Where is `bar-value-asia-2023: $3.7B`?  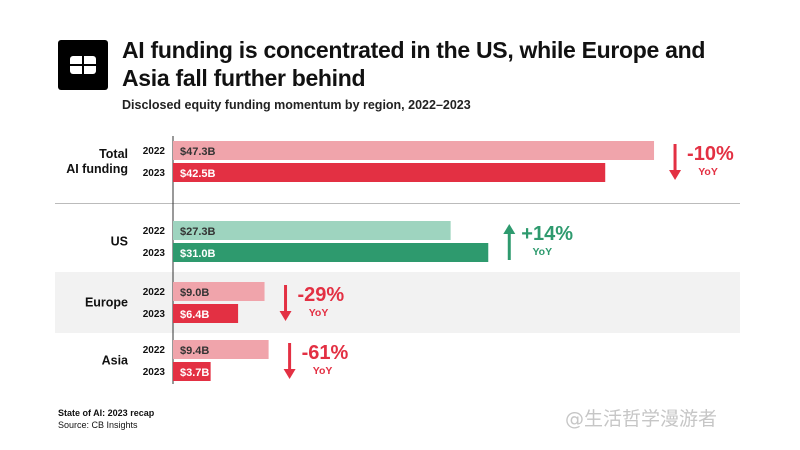
bar-value-asia-2023: $3.7B is located at coordinates (194, 373).